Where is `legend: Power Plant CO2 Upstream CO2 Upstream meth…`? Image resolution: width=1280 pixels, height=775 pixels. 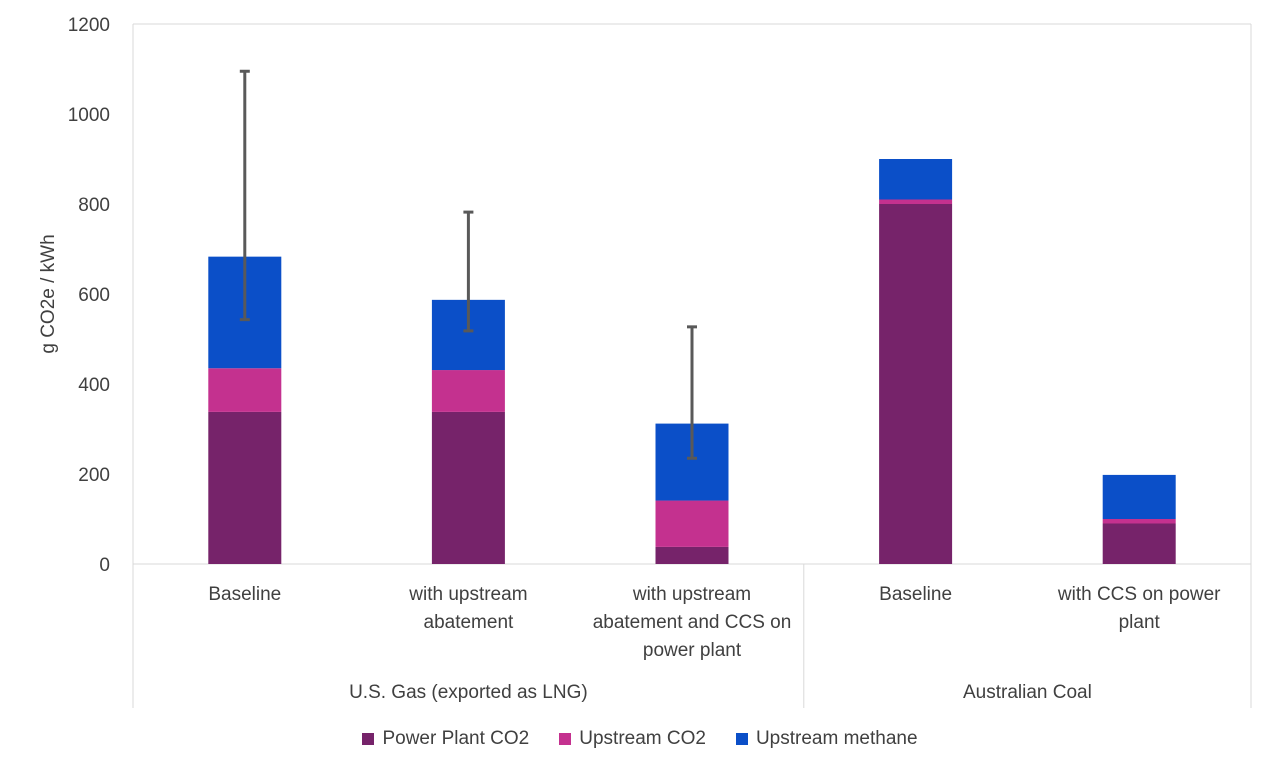
legend: Power Plant CO2 Upstream CO2 Upstream meth… is located at coordinates (640, 739).